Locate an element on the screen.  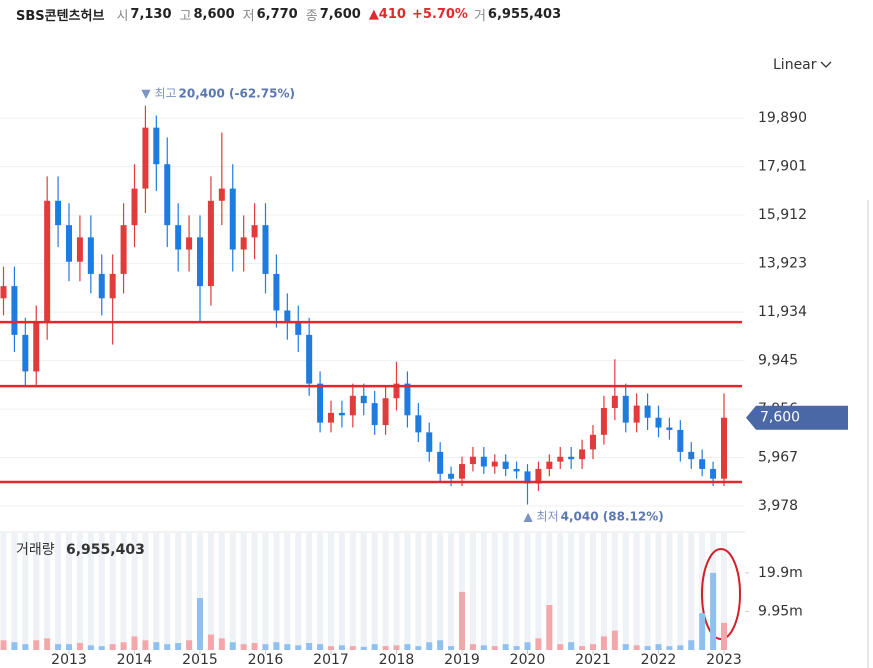
field-label: 종 is located at coordinates (311, 16).